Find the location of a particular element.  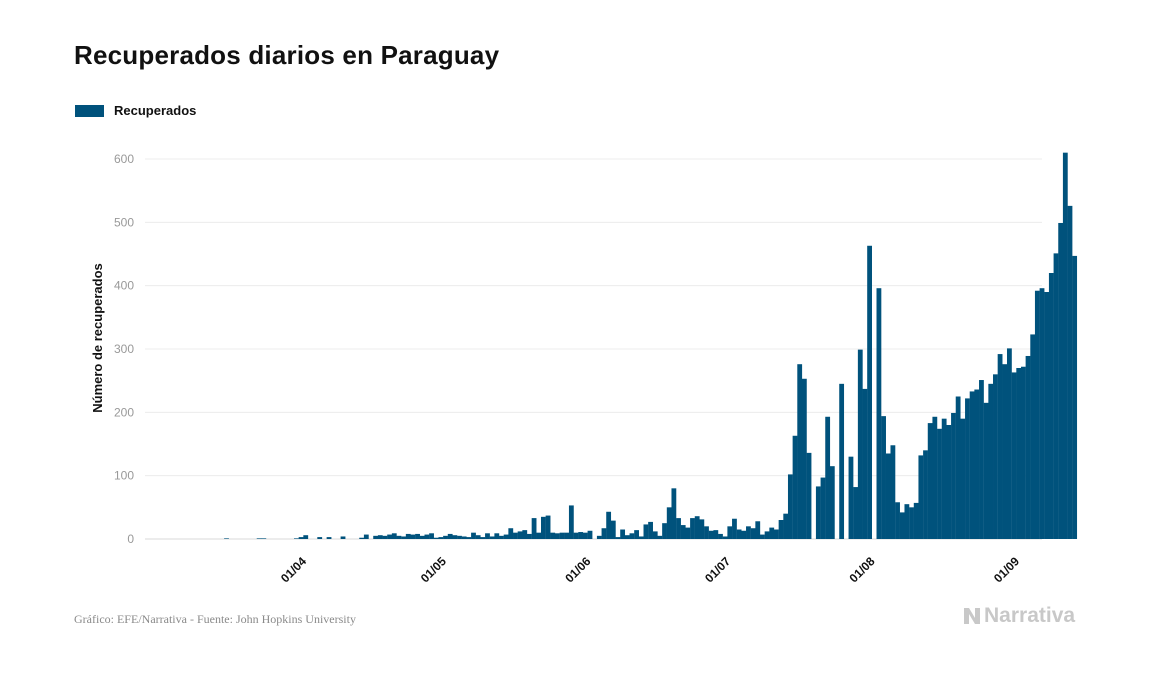

x-axis-ticks: 01/04 01/05 01/06 01/07 01/08 01/09 is located at coordinates (650, 569).